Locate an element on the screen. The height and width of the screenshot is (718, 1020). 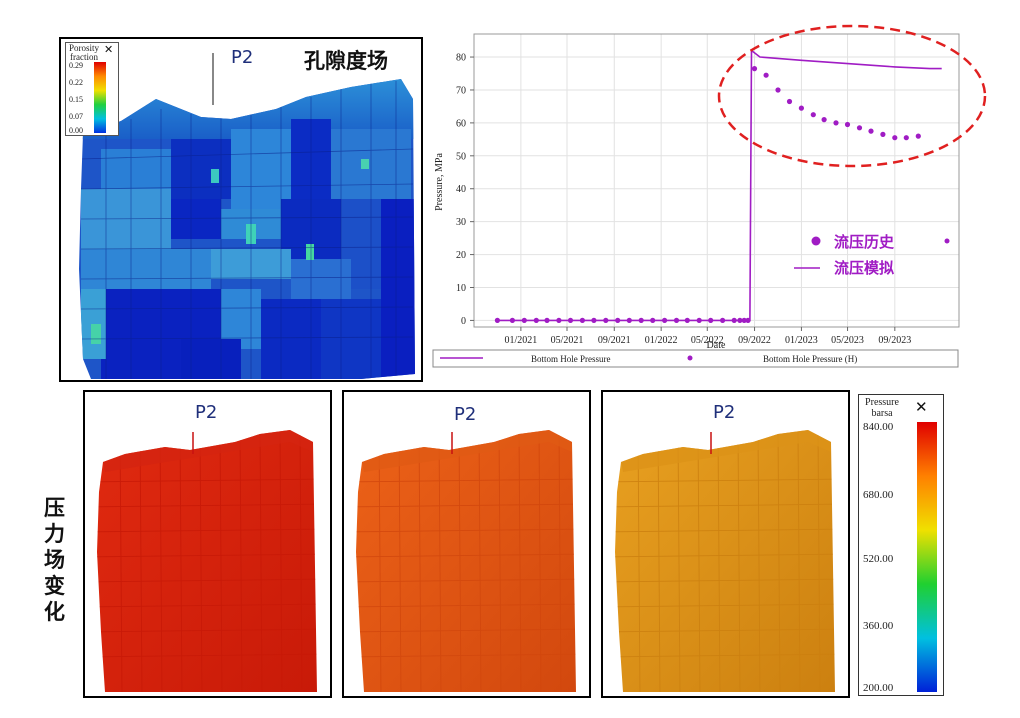
pressure-panel-3-well-label: P2 is located at coordinates (724, 412).